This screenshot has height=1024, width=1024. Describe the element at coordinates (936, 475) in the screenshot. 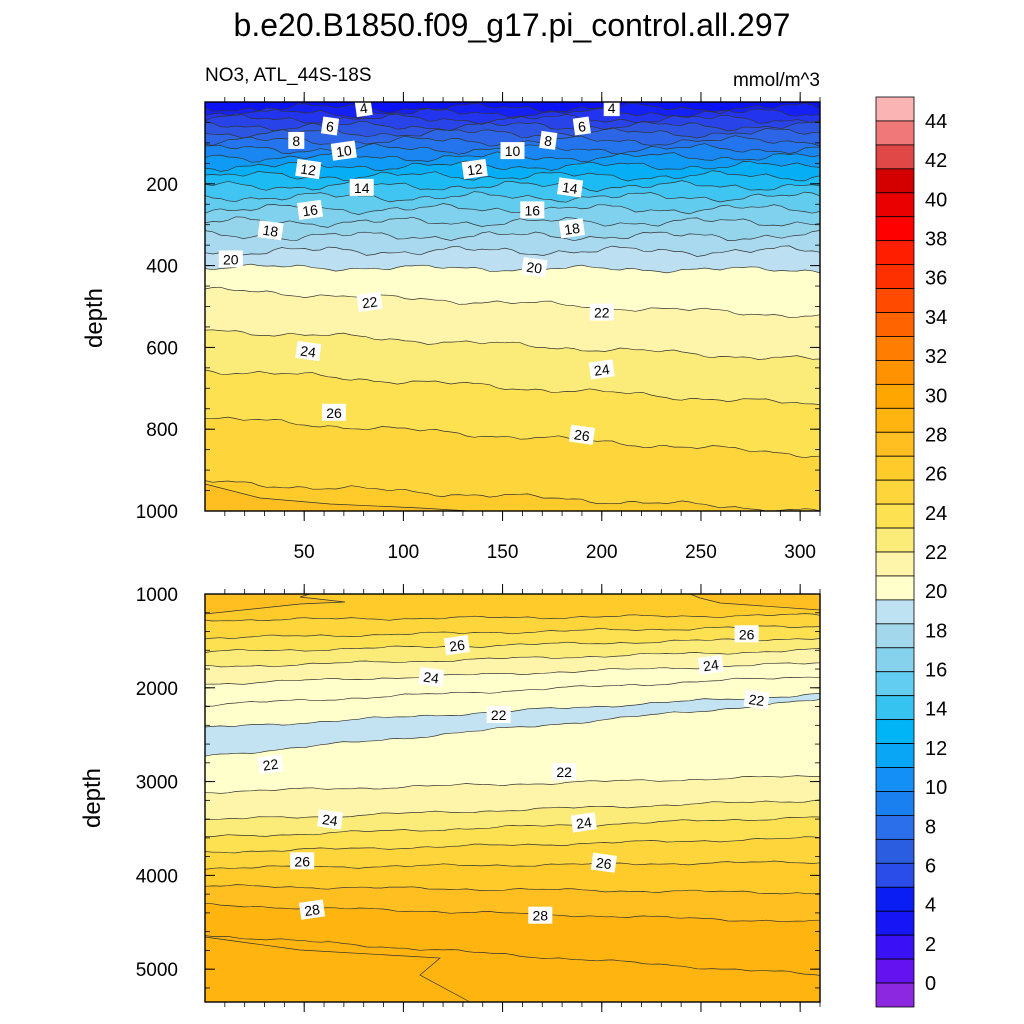

I see `colorbar-label: 26` at that location.